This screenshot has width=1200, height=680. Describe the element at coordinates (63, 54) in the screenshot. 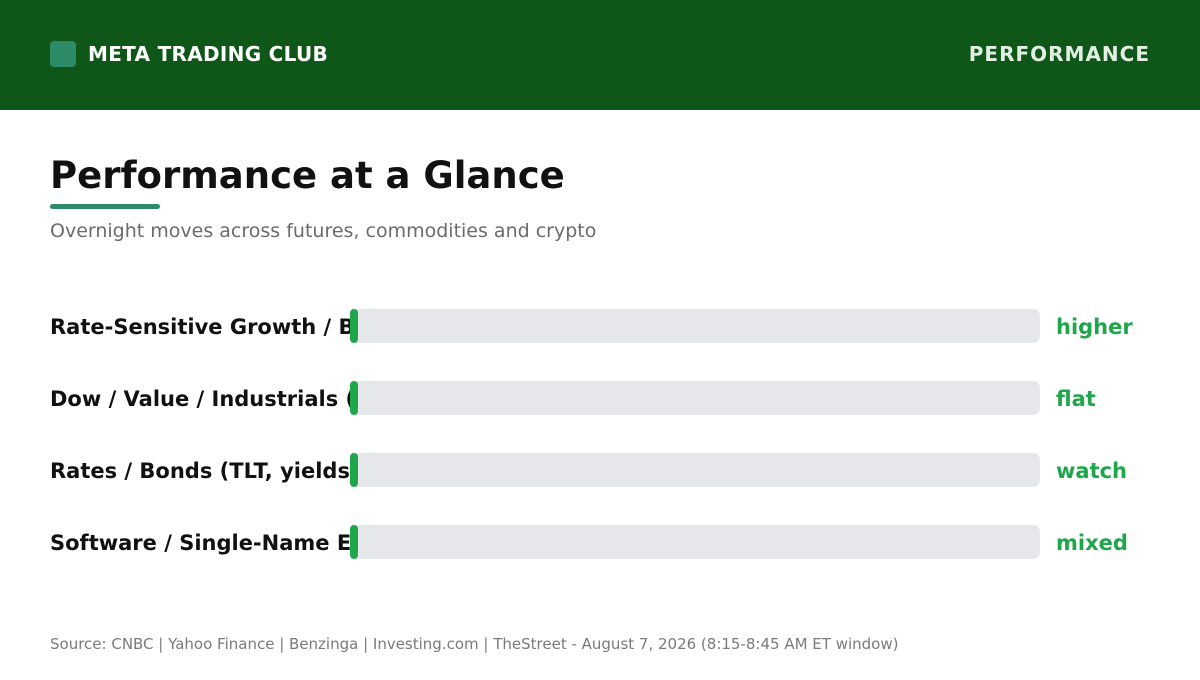

I see `square-logo-icon` at that location.